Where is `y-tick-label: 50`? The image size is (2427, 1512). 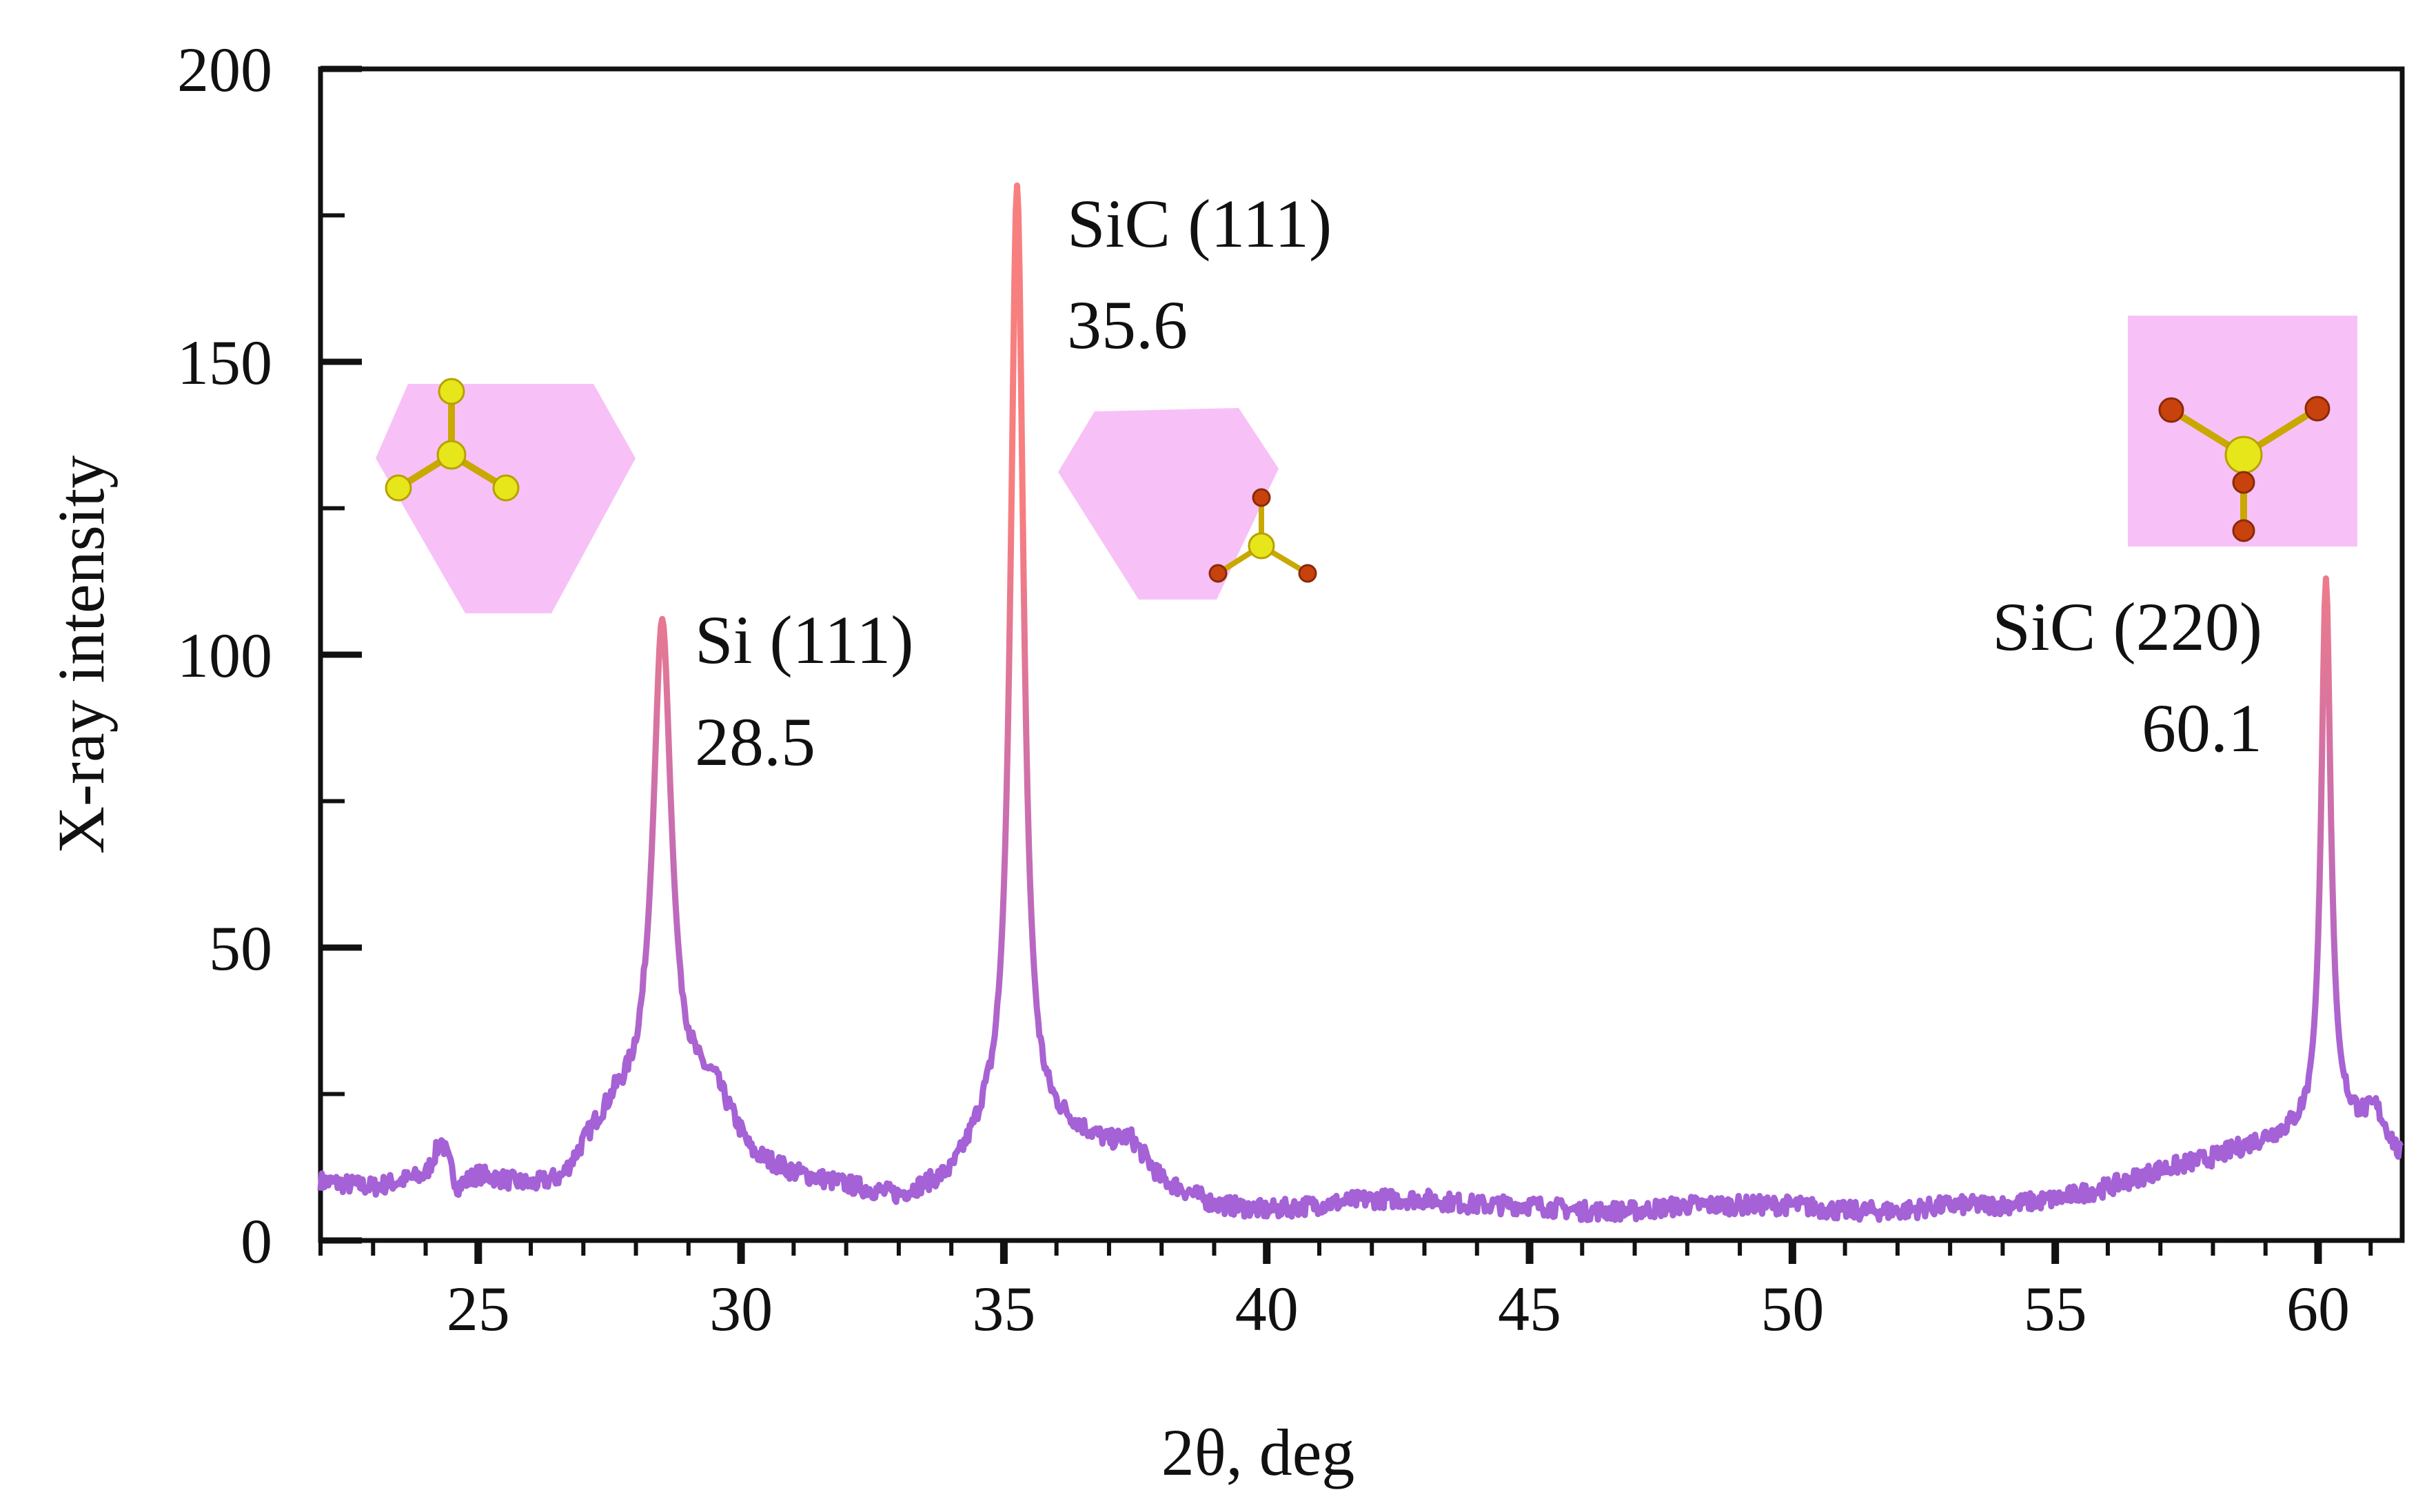 y-tick-label: 50 is located at coordinates (240, 948).